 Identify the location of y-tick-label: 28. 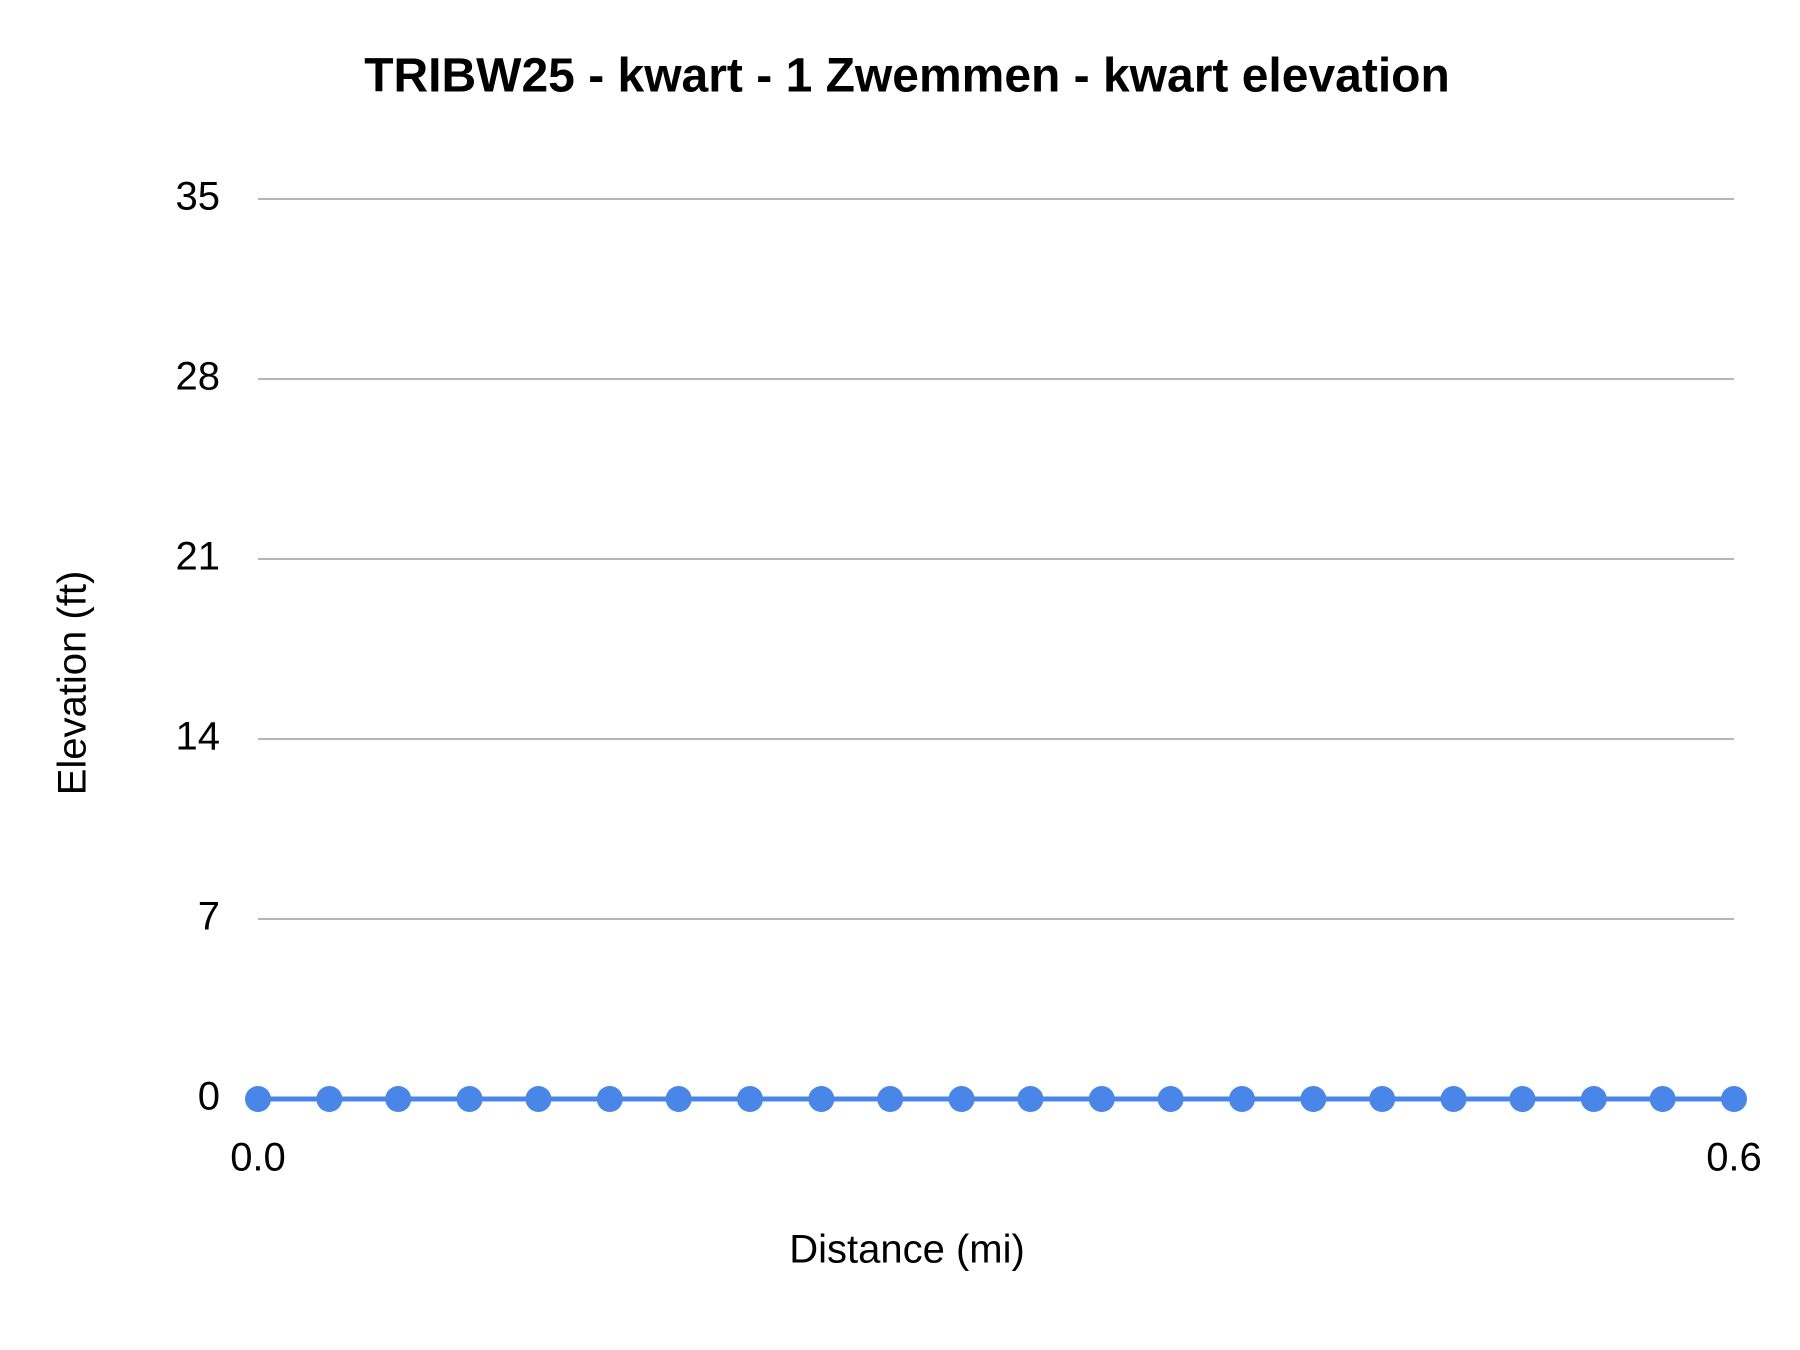
(198, 377).